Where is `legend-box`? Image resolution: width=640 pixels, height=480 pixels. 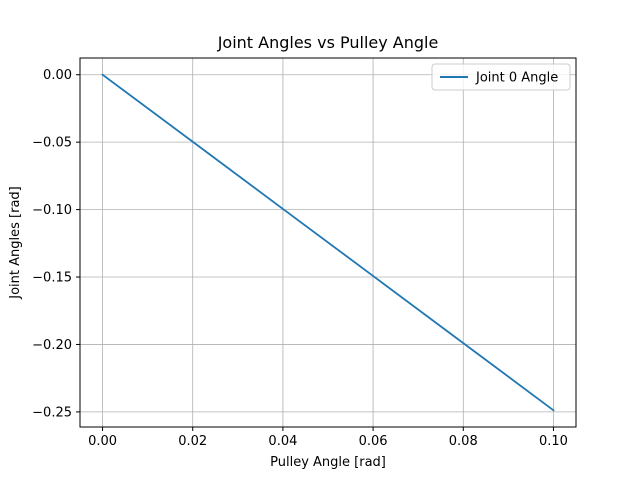 legend-box is located at coordinates (501, 77).